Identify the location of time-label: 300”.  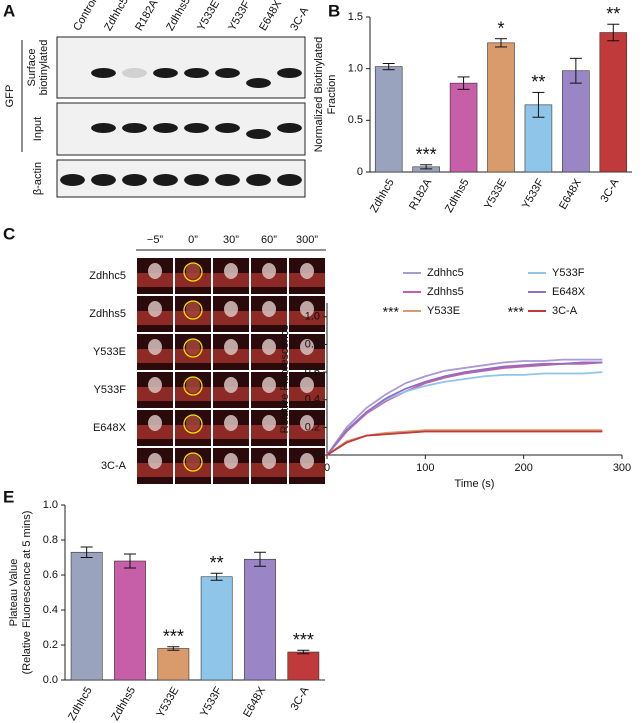
(307, 240).